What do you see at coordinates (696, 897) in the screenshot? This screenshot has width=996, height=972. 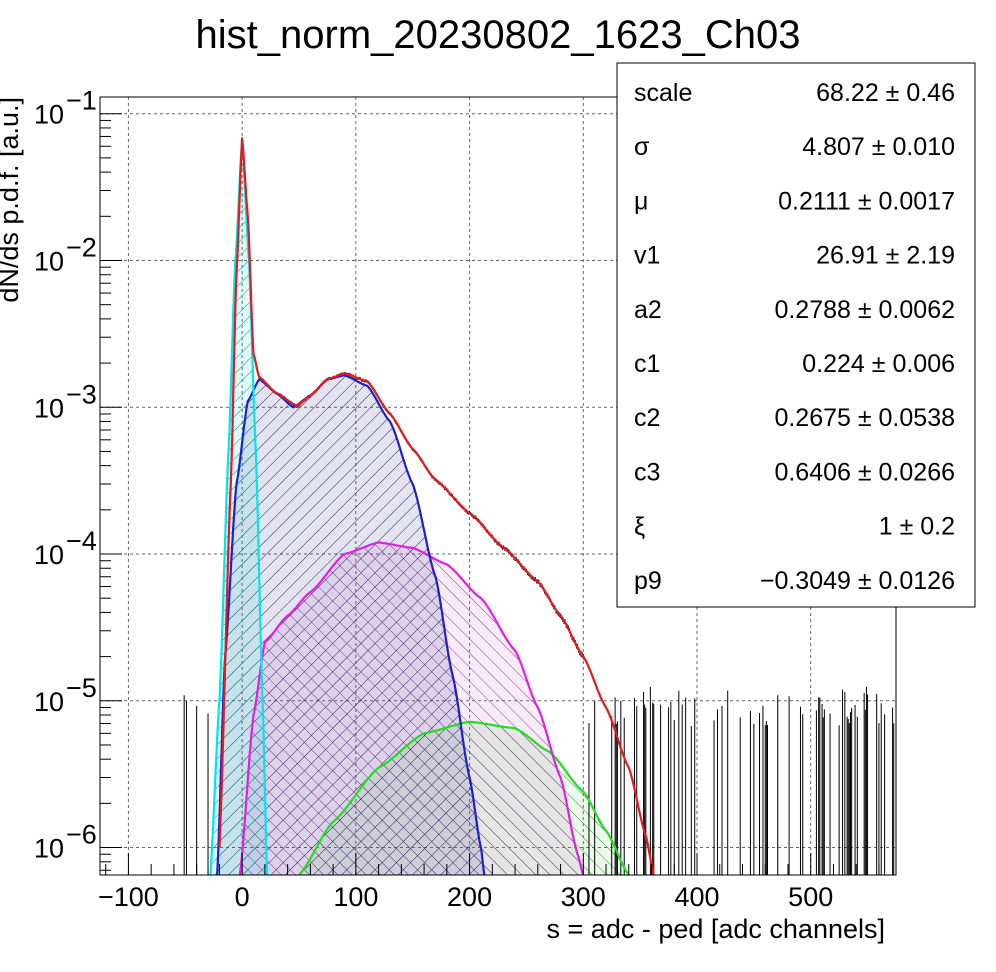 I see `x-tick-label: 400` at bounding box center [696, 897].